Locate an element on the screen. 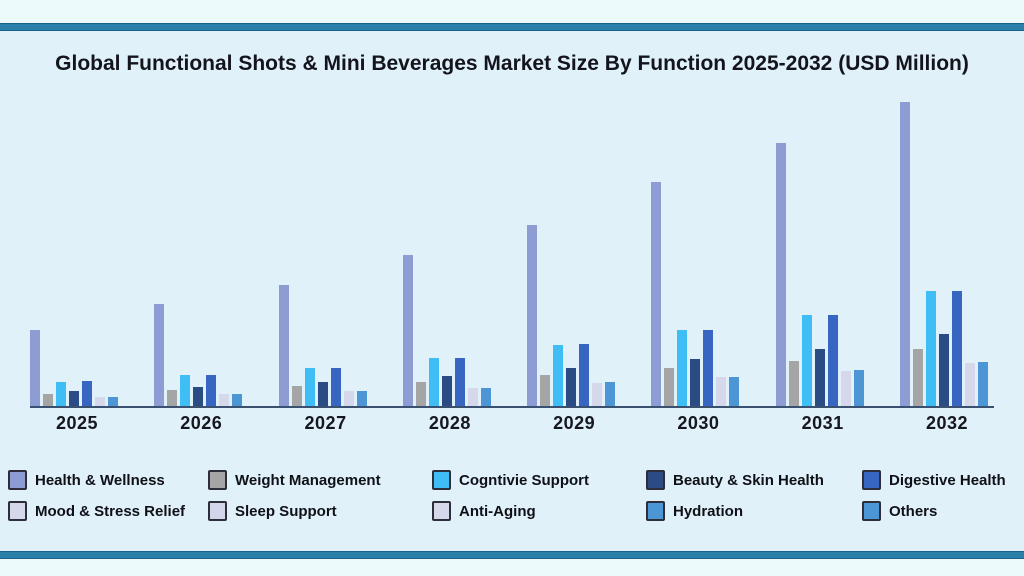  legend-label-hydration: Hydration is located at coordinates (708, 511).